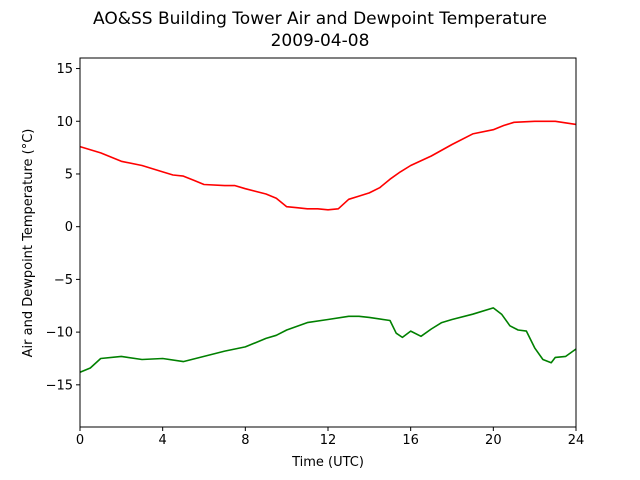 This screenshot has width=640, height=480. I want to click on x-tick-label: 24, so click(576, 440).